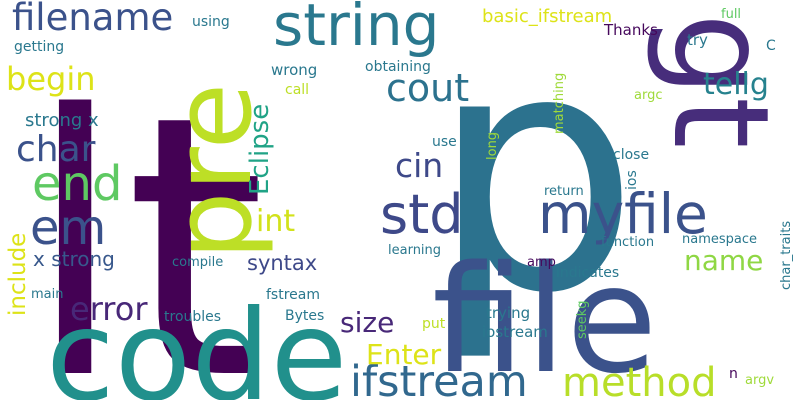  What do you see at coordinates (419, 165) in the screenshot?
I see `word-cin: cin` at bounding box center [419, 165].